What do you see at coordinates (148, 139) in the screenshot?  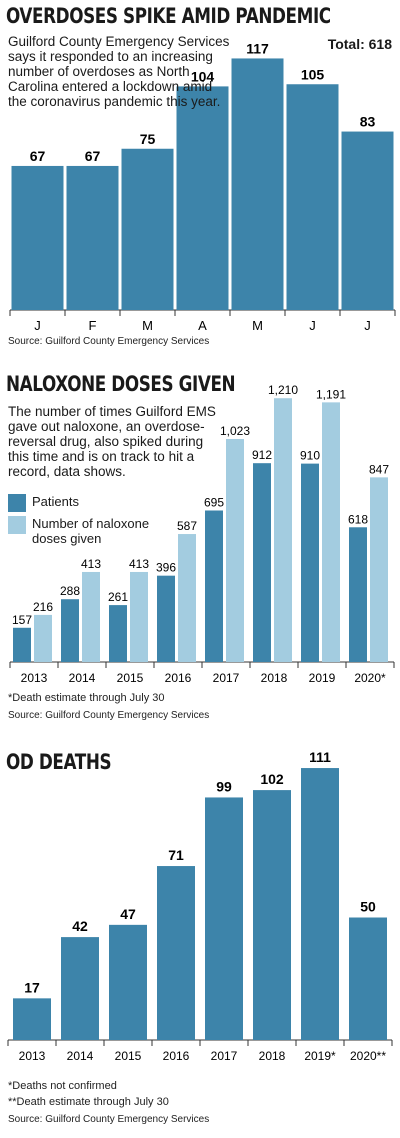 I see `overdoses-value-label: 75` at bounding box center [148, 139].